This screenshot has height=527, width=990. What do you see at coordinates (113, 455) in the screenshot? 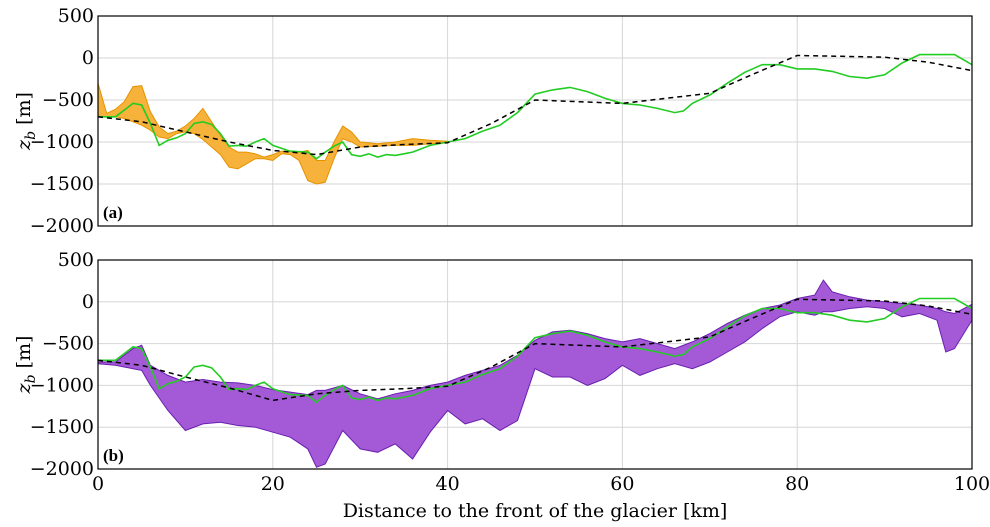
I see `panel-label: (b)` at bounding box center [113, 455].